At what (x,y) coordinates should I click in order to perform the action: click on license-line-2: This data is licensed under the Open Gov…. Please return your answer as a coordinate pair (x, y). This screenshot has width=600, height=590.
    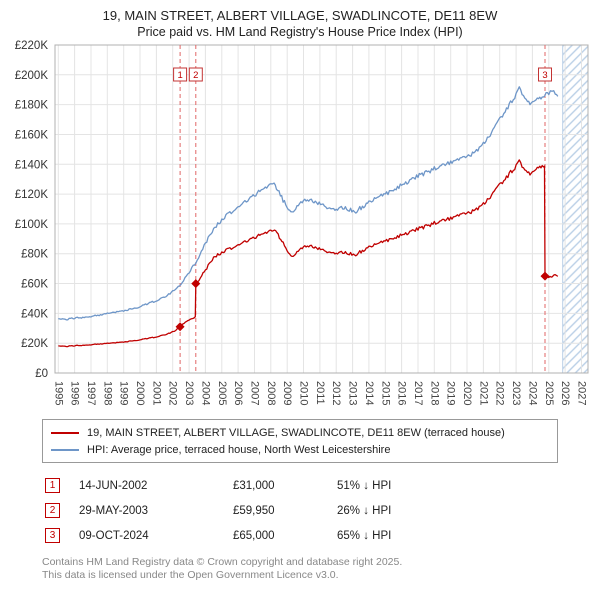
    Looking at the image, I should click on (190, 574).